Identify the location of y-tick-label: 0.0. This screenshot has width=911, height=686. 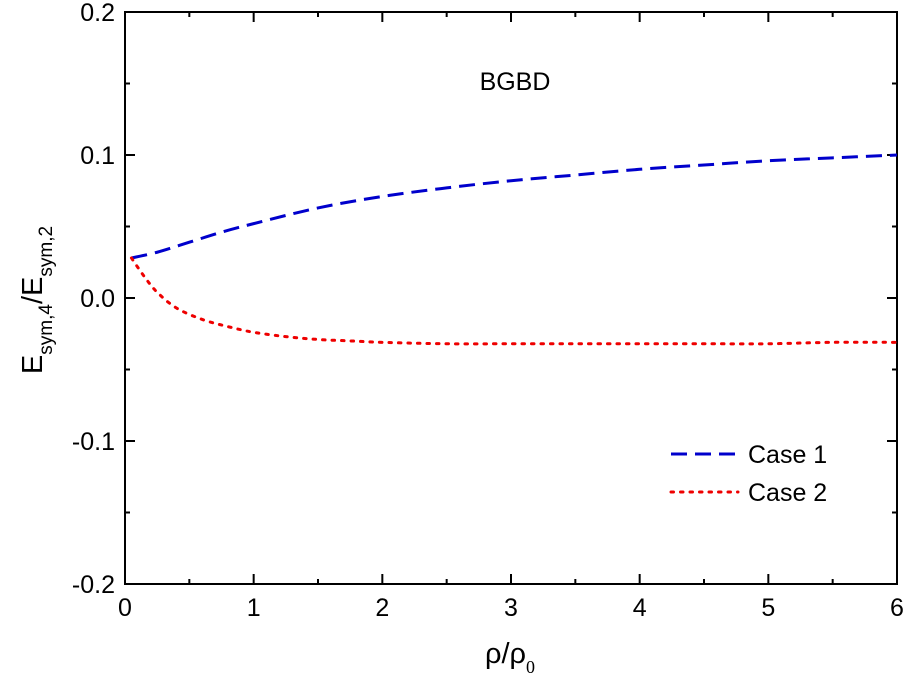
(97, 299).